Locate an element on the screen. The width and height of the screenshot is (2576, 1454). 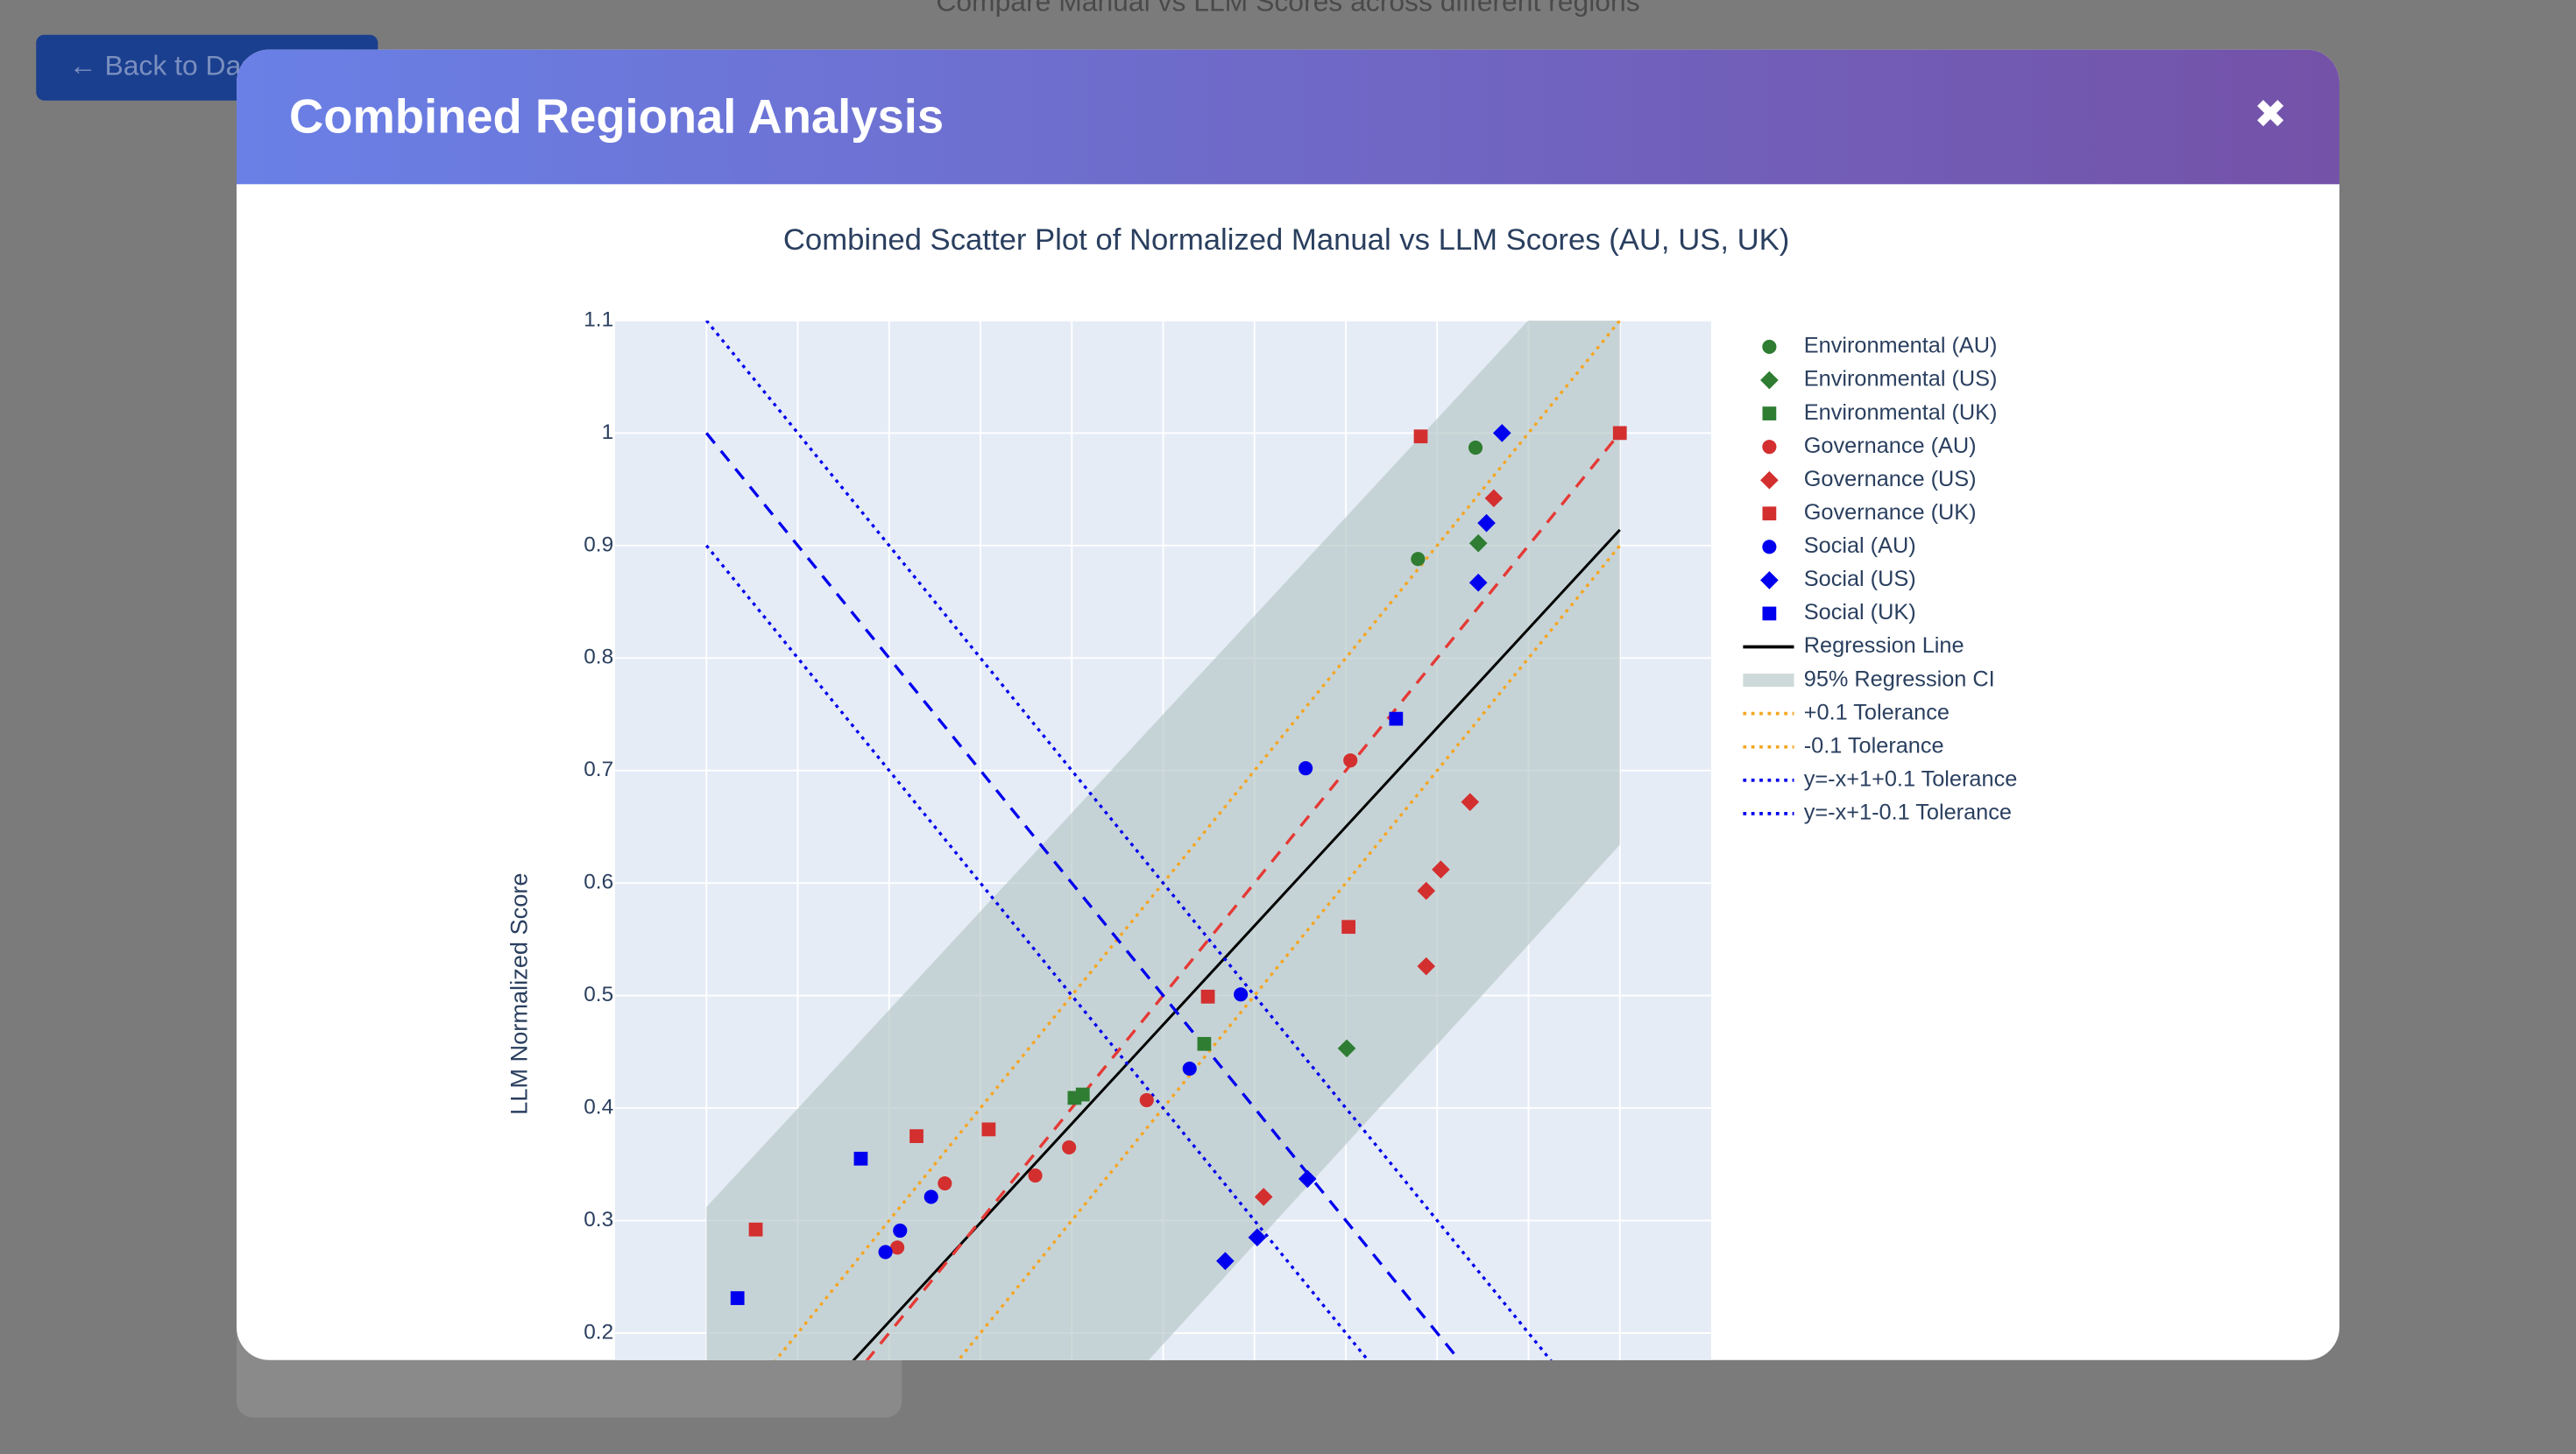
legend-item: Governance (AU) is located at coordinates (1869, 446).